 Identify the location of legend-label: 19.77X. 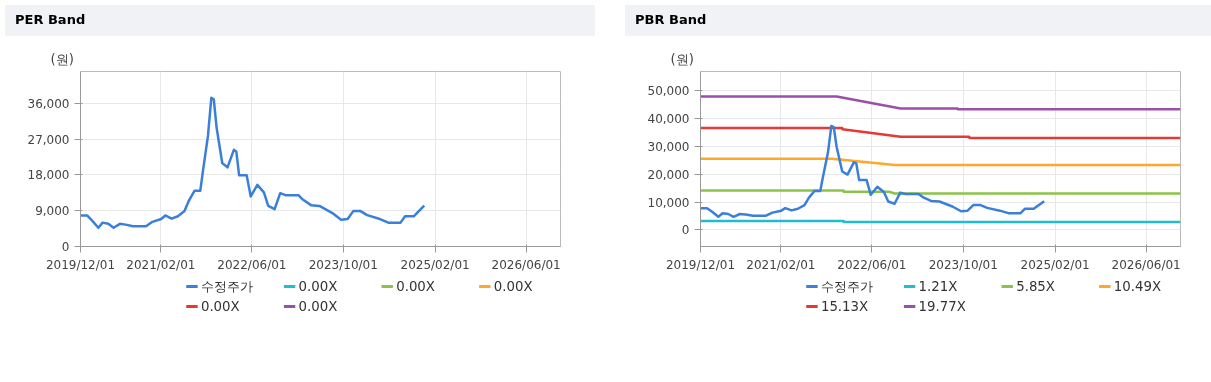
(942, 306).